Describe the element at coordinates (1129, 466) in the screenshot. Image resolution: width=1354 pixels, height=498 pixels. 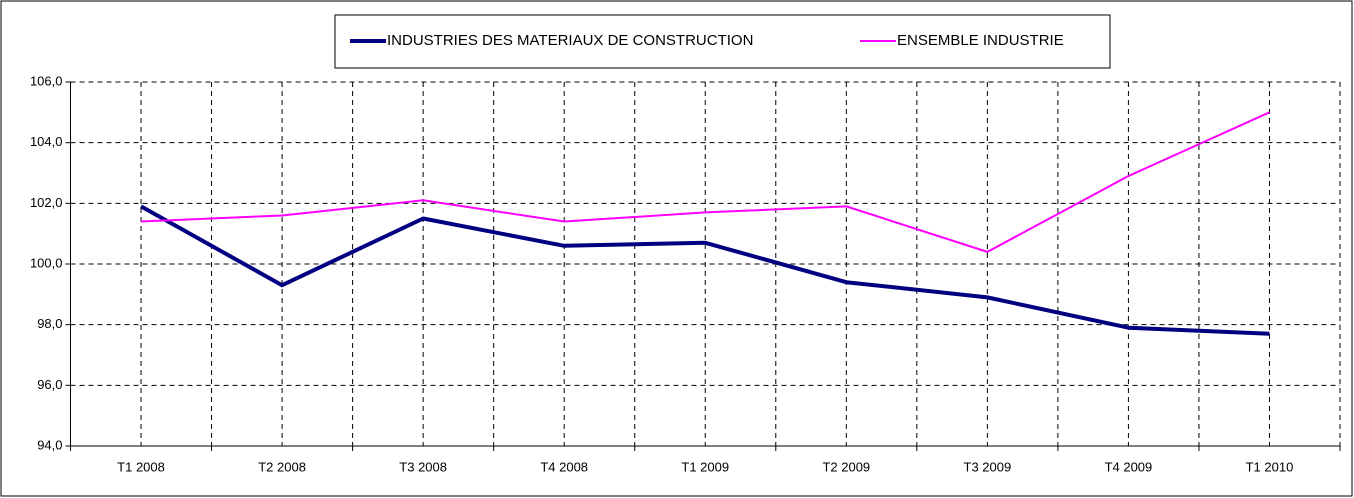
I see `x-tick-label: T4 2009` at that location.